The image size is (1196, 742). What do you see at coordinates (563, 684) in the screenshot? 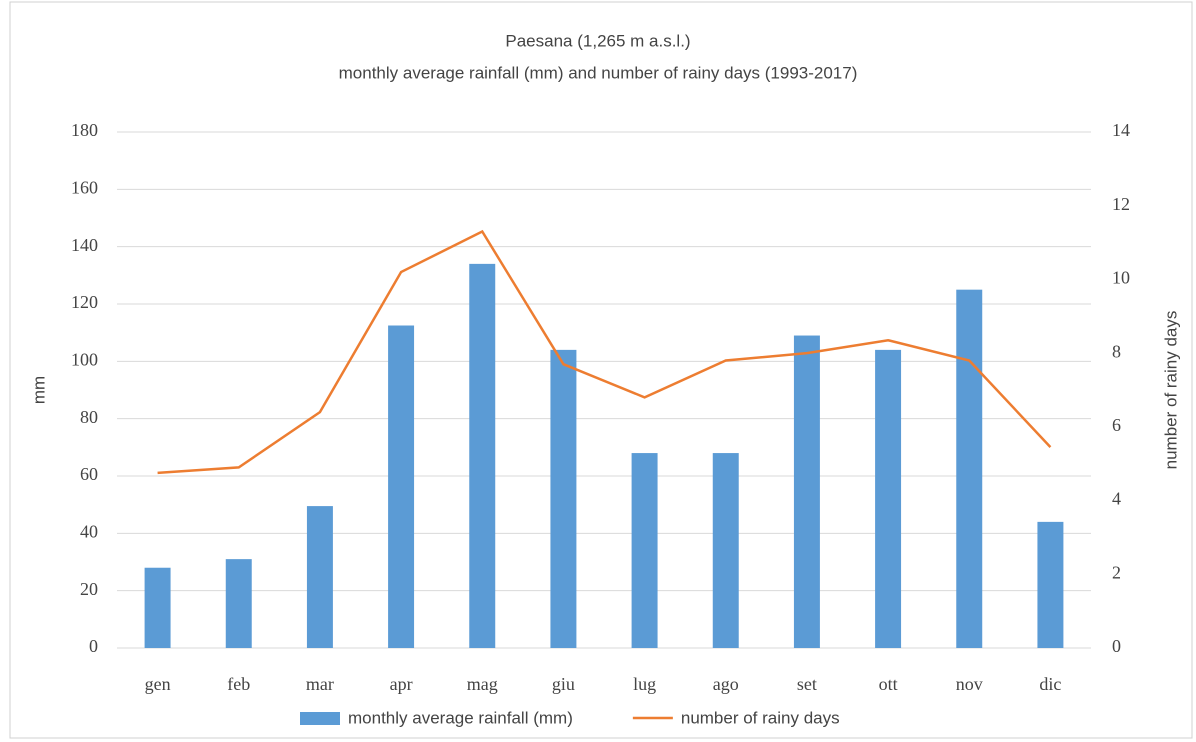
I see `x-tick-label: giu` at bounding box center [563, 684].